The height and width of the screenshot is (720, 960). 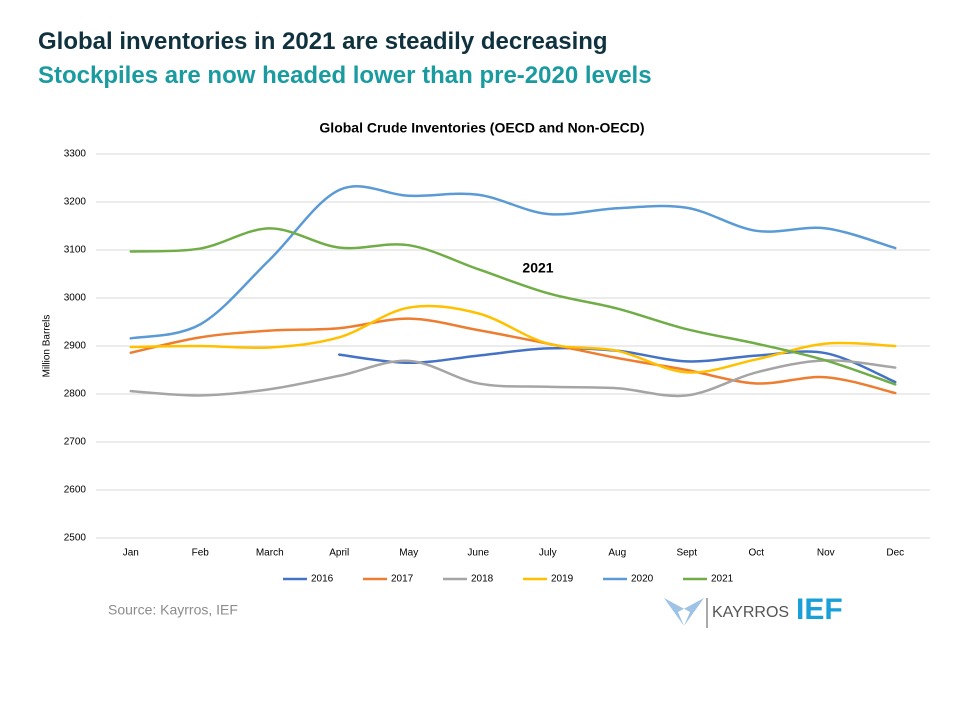 I want to click on annotation: 2021, so click(x=537, y=268).